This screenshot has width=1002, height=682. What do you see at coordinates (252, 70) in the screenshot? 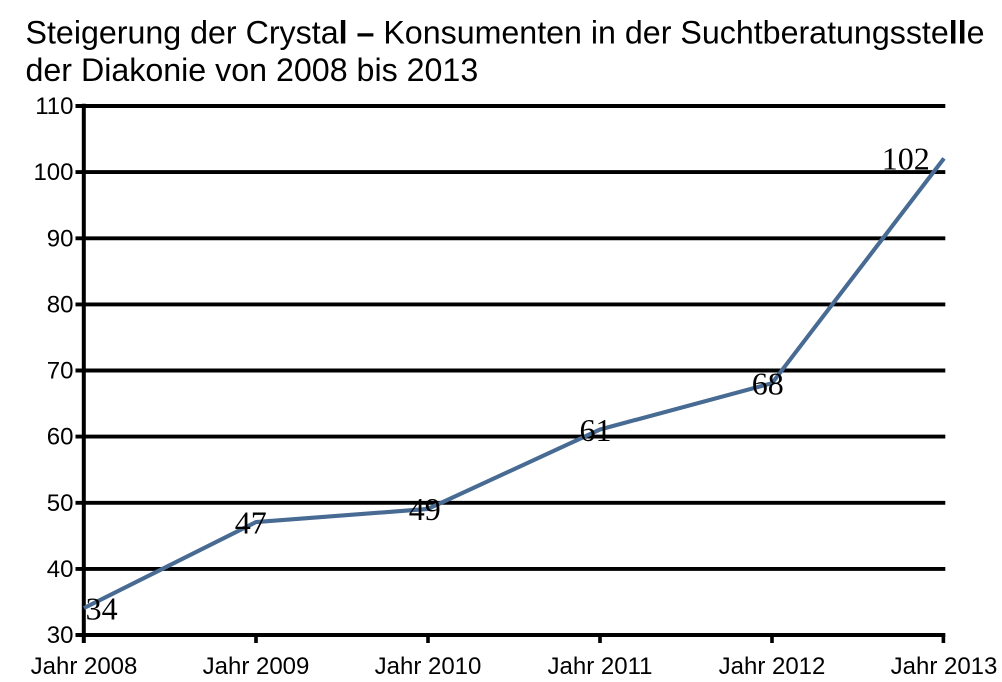
I see `svg-text: der Diakonie von 2008 bis 2013` at bounding box center [252, 70].